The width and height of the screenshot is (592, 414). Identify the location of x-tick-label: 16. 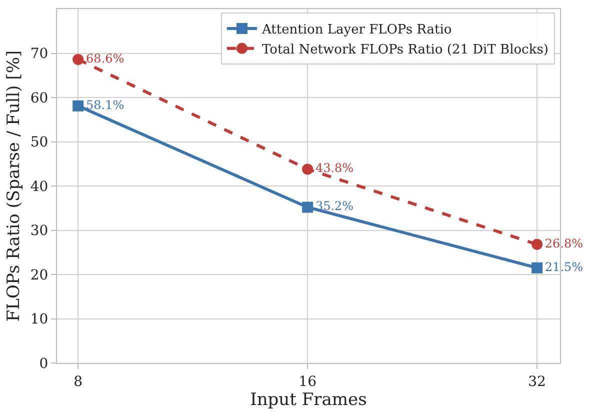
(307, 382).